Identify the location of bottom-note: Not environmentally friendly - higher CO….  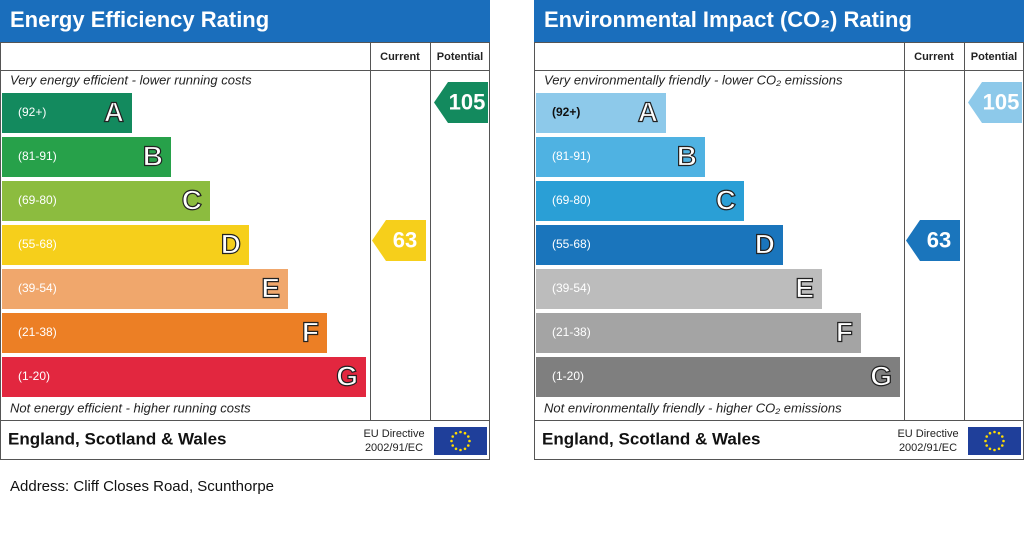
(693, 407).